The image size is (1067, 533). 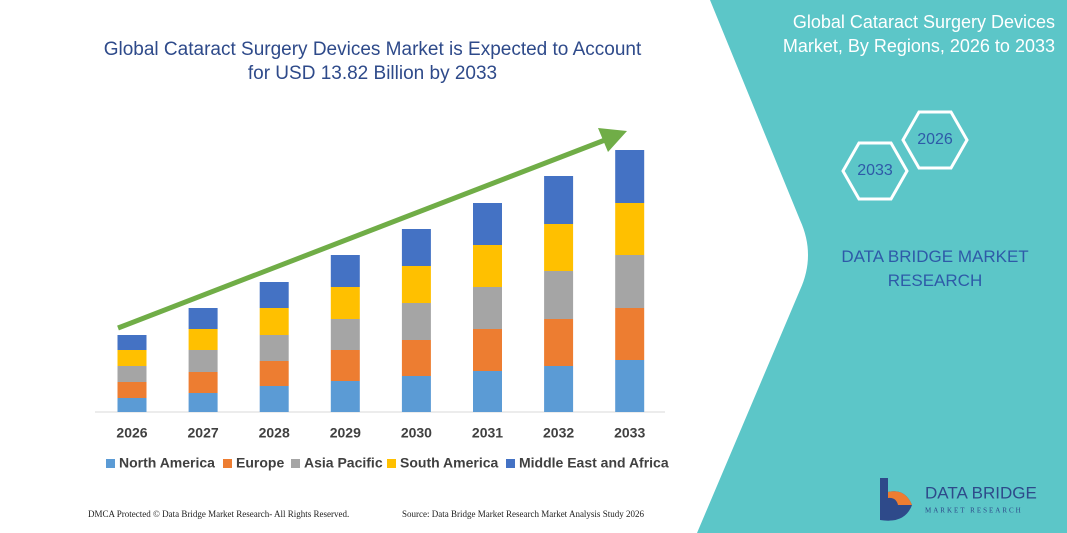 I want to click on hexagon-label: 2026, so click(x=935, y=139).